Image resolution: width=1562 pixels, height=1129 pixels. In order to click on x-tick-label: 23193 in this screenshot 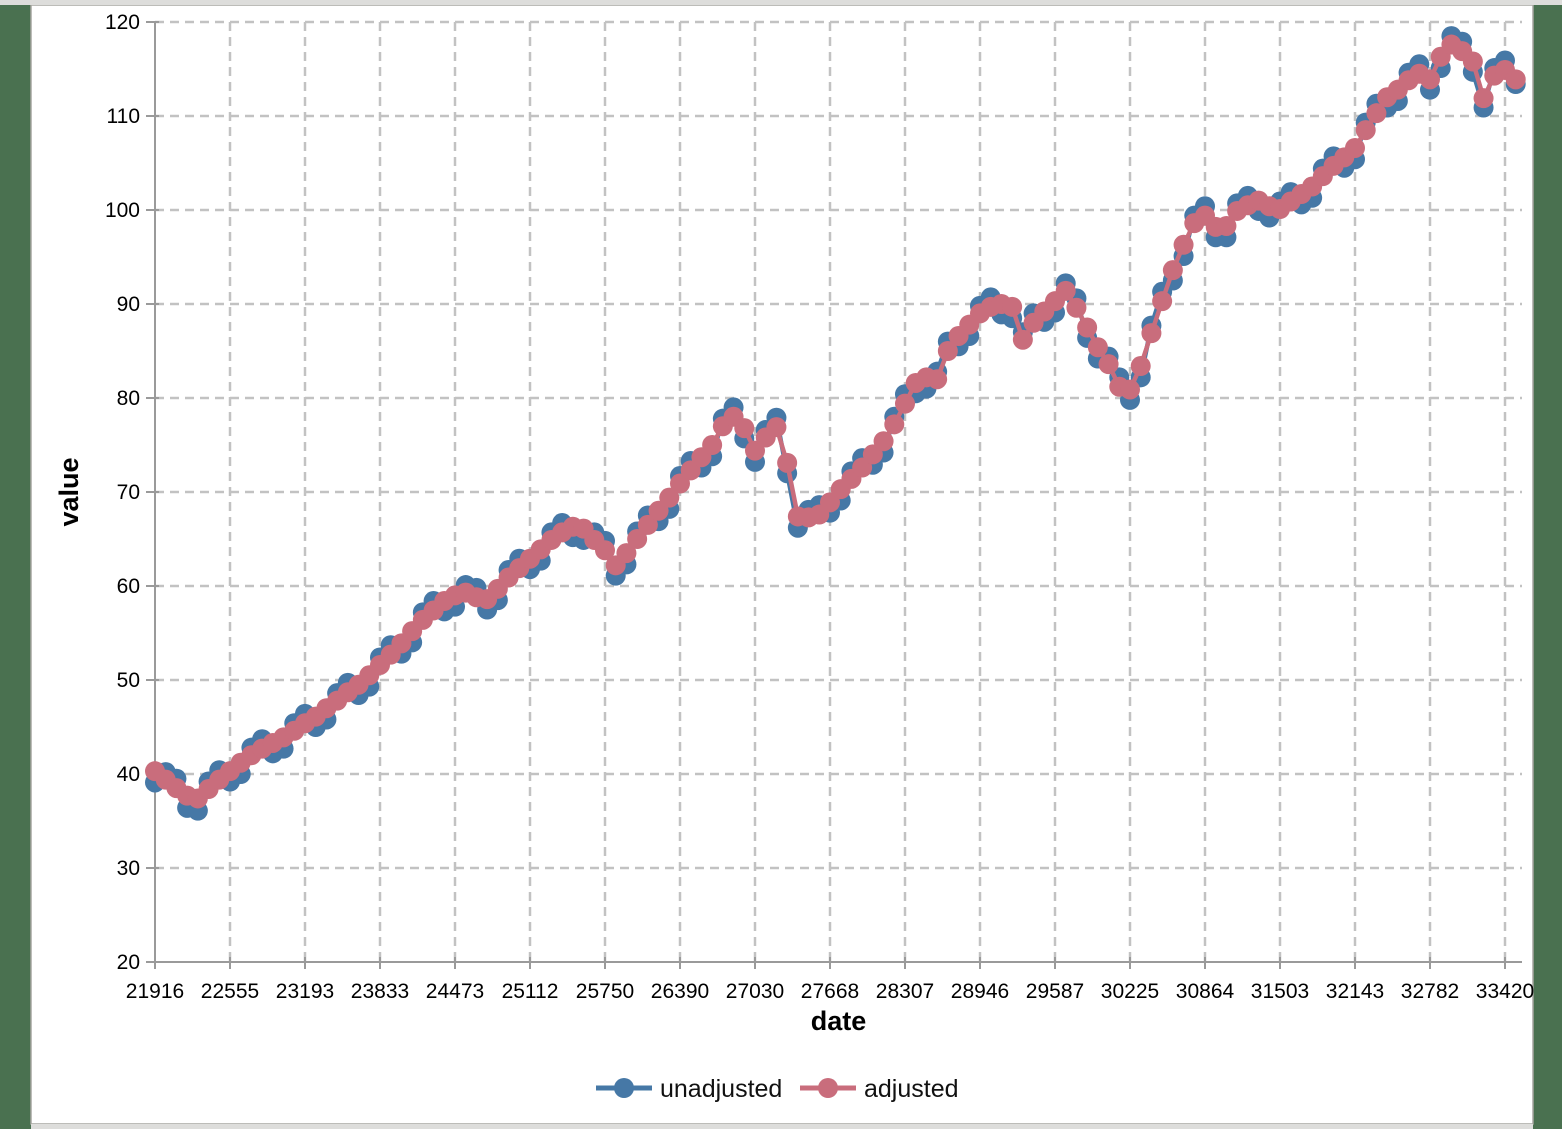, I will do `click(305, 991)`.